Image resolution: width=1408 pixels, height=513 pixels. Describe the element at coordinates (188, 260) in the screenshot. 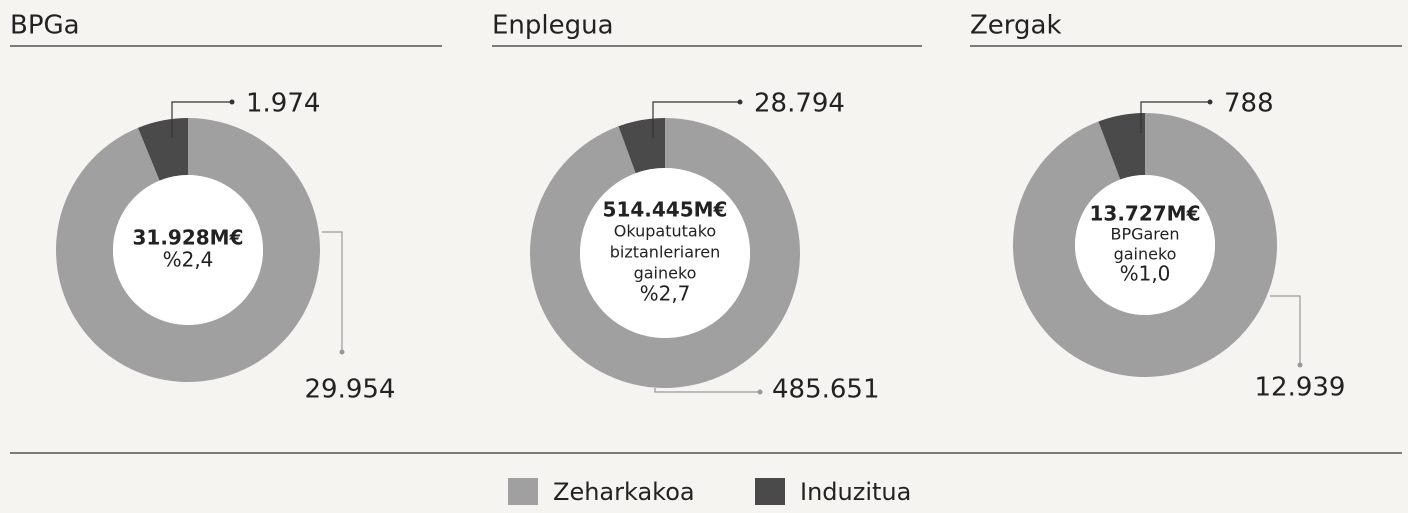

I see `center-text: %2,4` at that location.